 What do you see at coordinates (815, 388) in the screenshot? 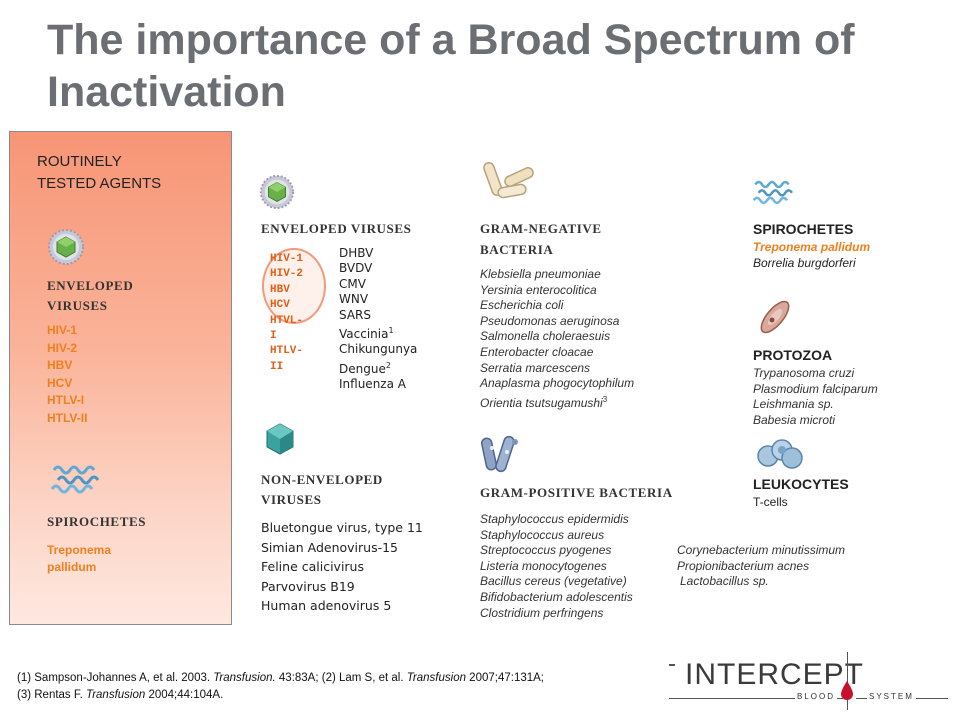
I see `list-item: Plasmodium falciparum` at bounding box center [815, 388].